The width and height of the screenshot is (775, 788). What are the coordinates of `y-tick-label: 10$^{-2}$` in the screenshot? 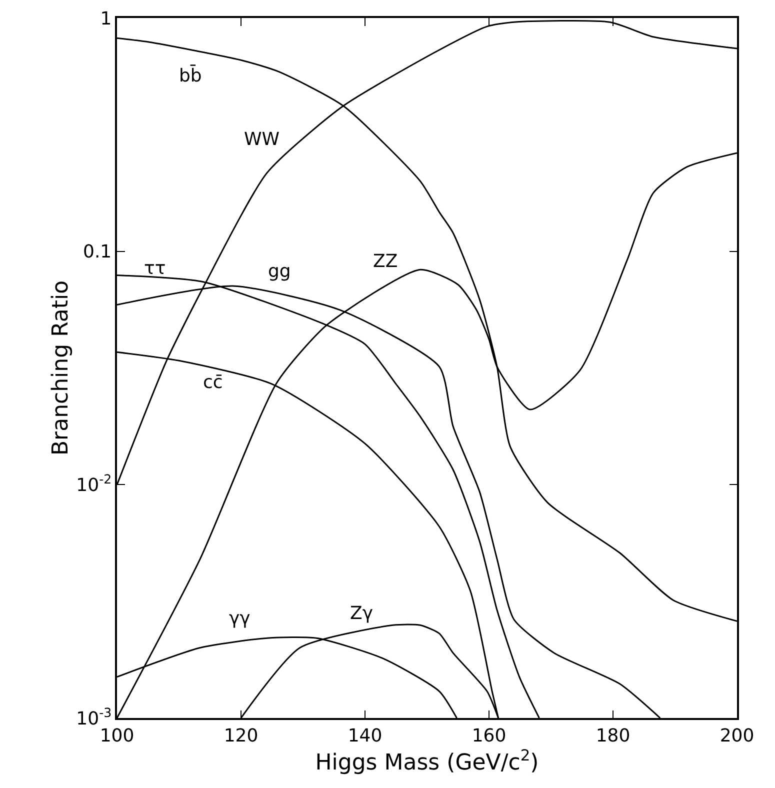 It's located at (94, 483).